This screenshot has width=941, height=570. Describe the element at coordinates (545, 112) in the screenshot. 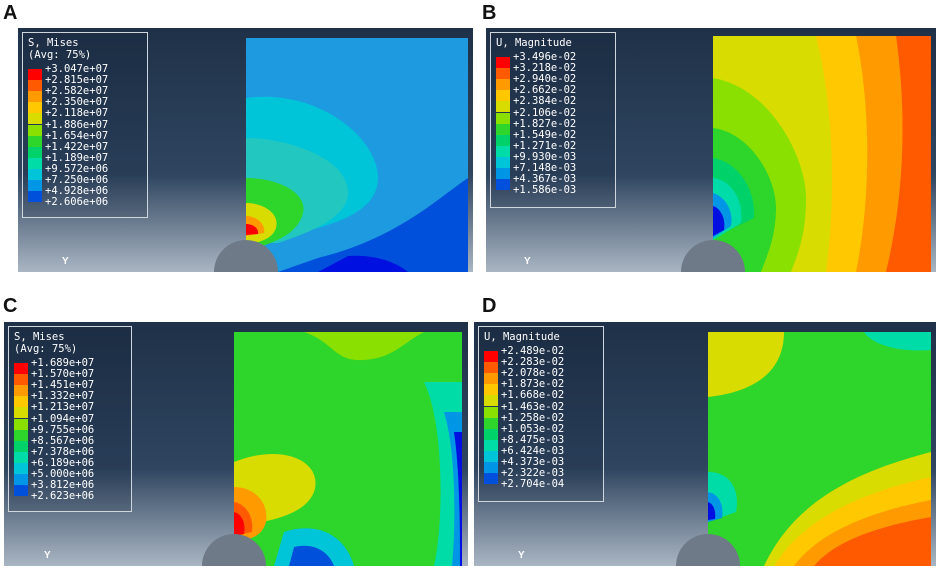

I see `legend-value: +2.106e-02` at that location.